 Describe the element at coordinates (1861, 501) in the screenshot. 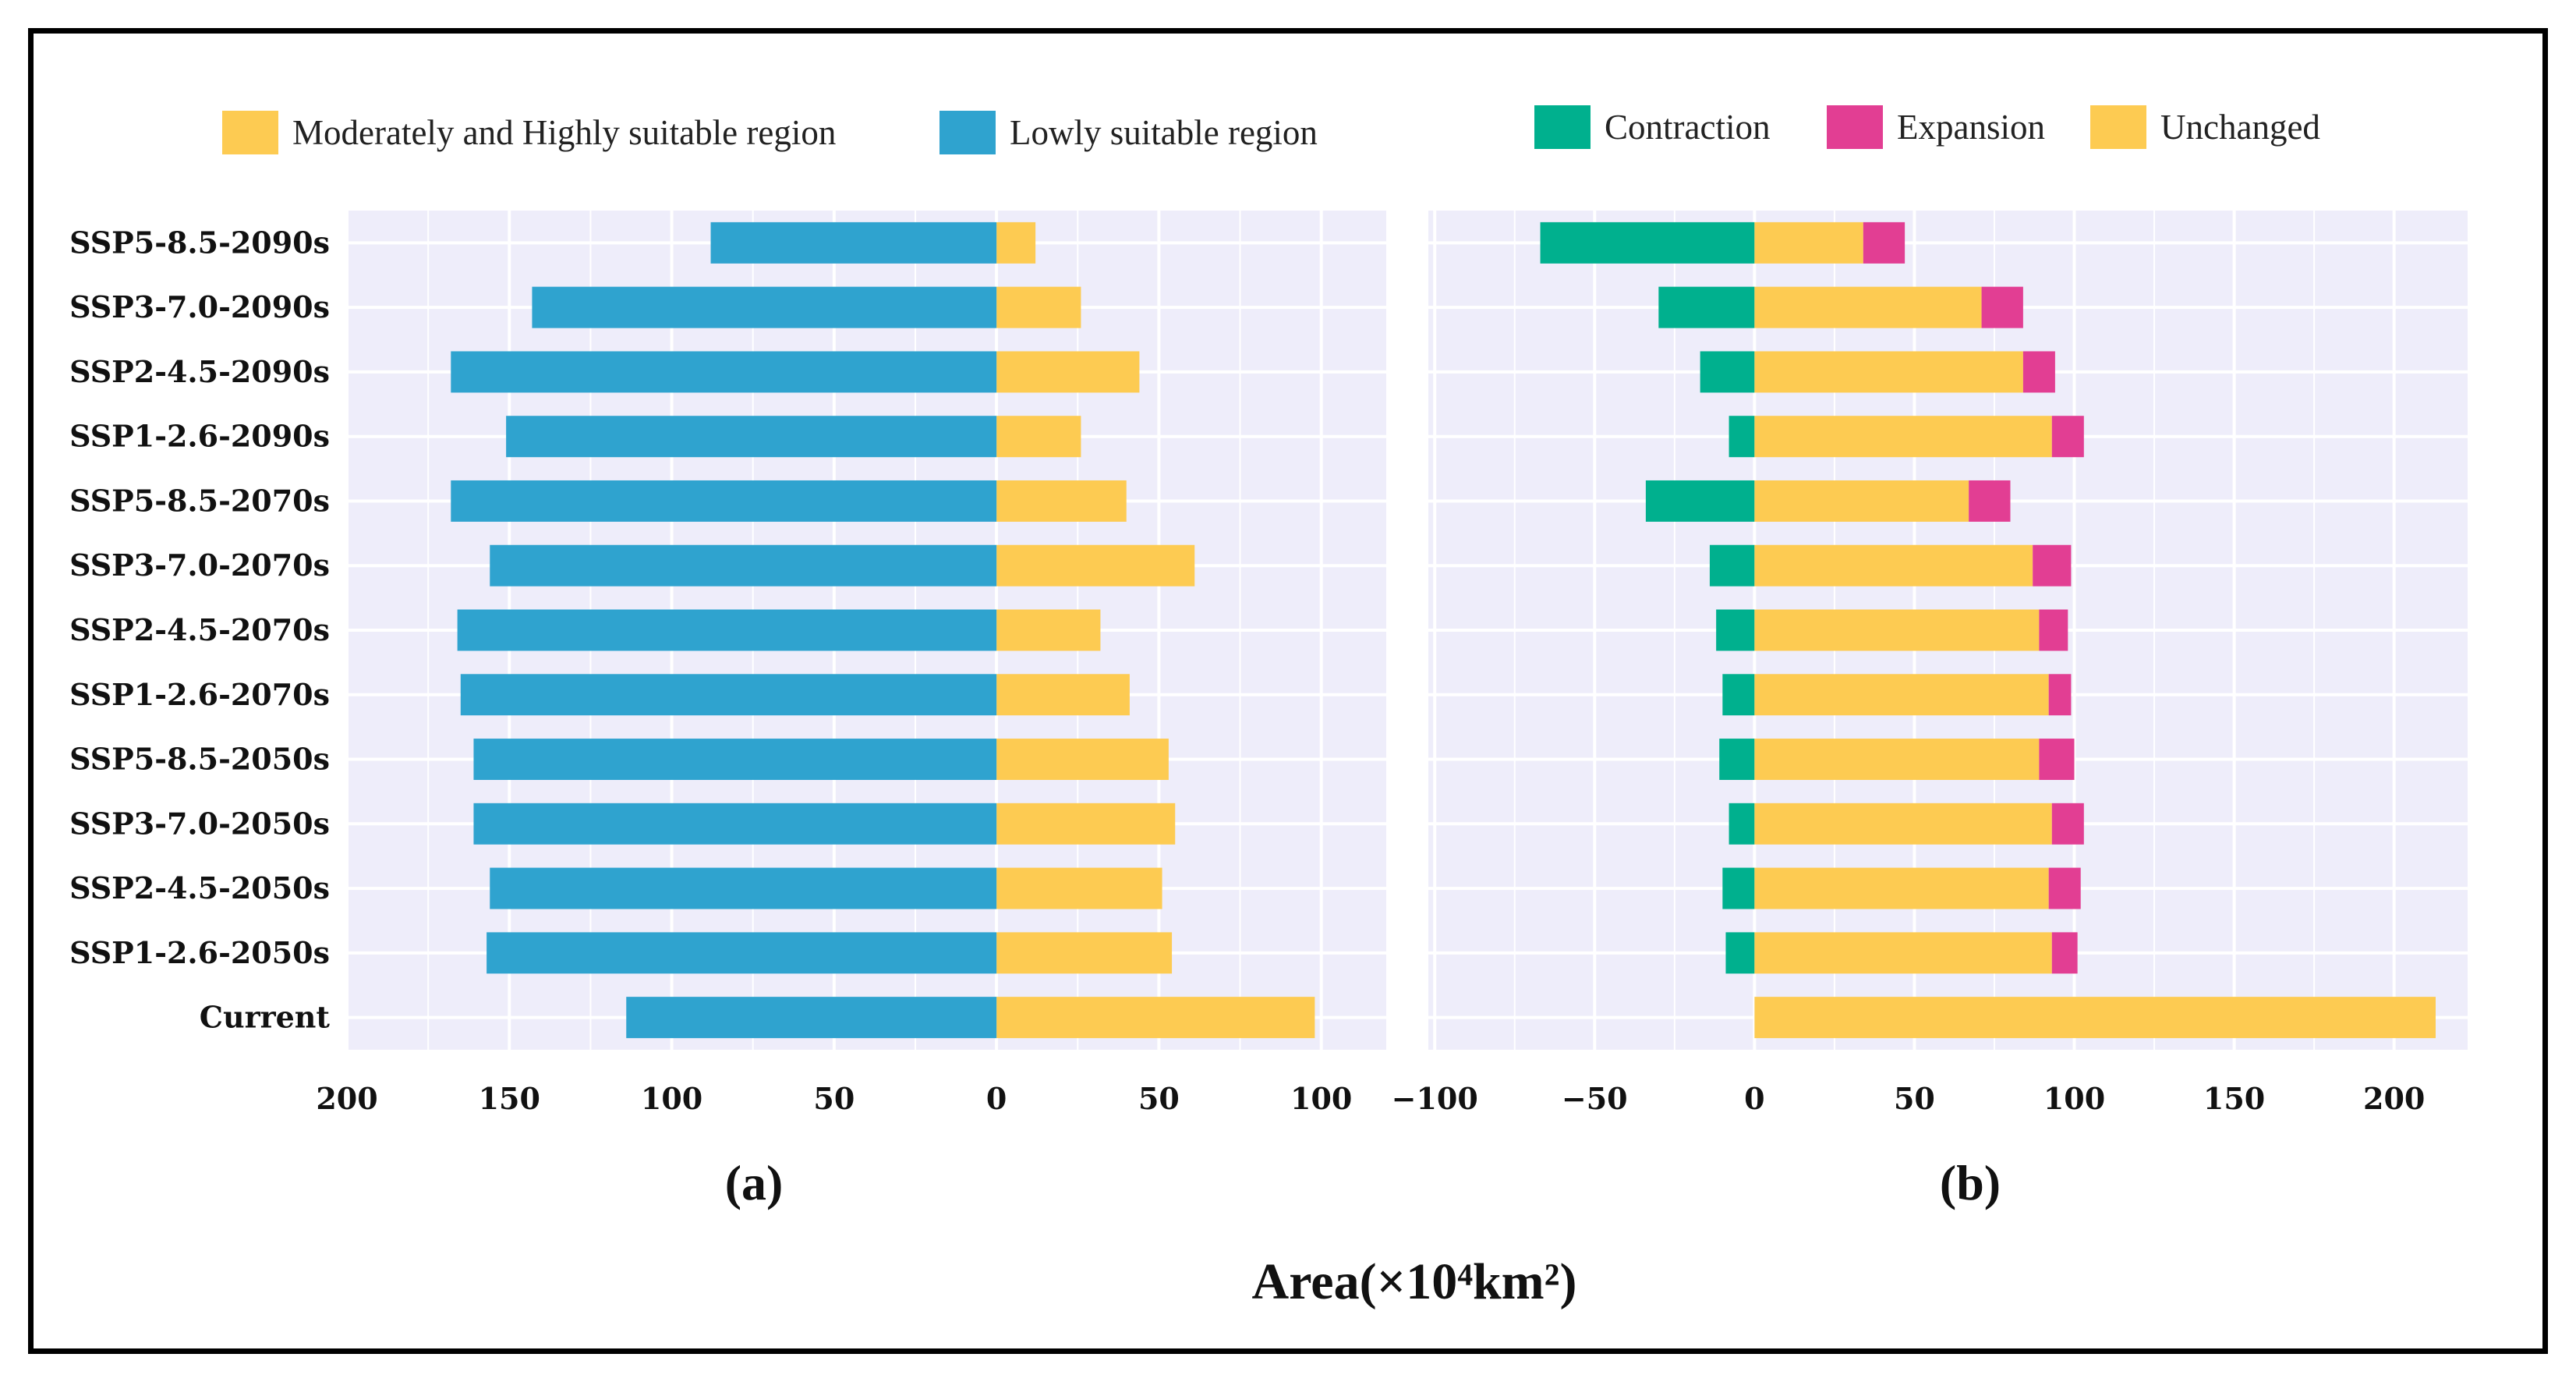

I see `bar-b-unchanged-ssp5-8-5-2070s` at that location.